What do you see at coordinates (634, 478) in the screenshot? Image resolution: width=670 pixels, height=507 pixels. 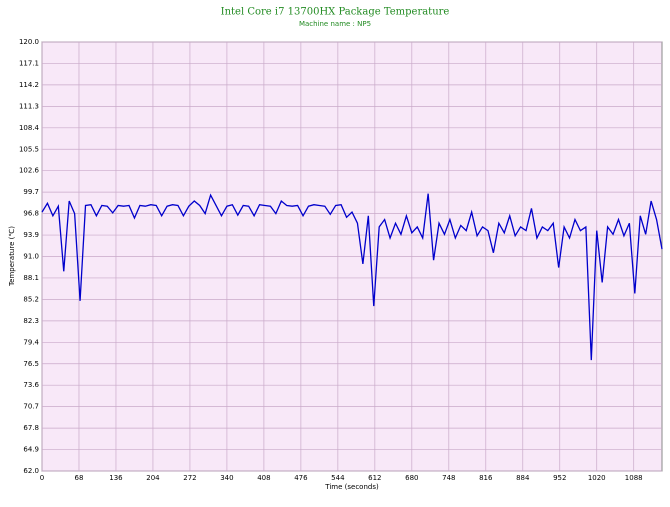 I see `x-tick-label: 1088` at bounding box center [634, 478].